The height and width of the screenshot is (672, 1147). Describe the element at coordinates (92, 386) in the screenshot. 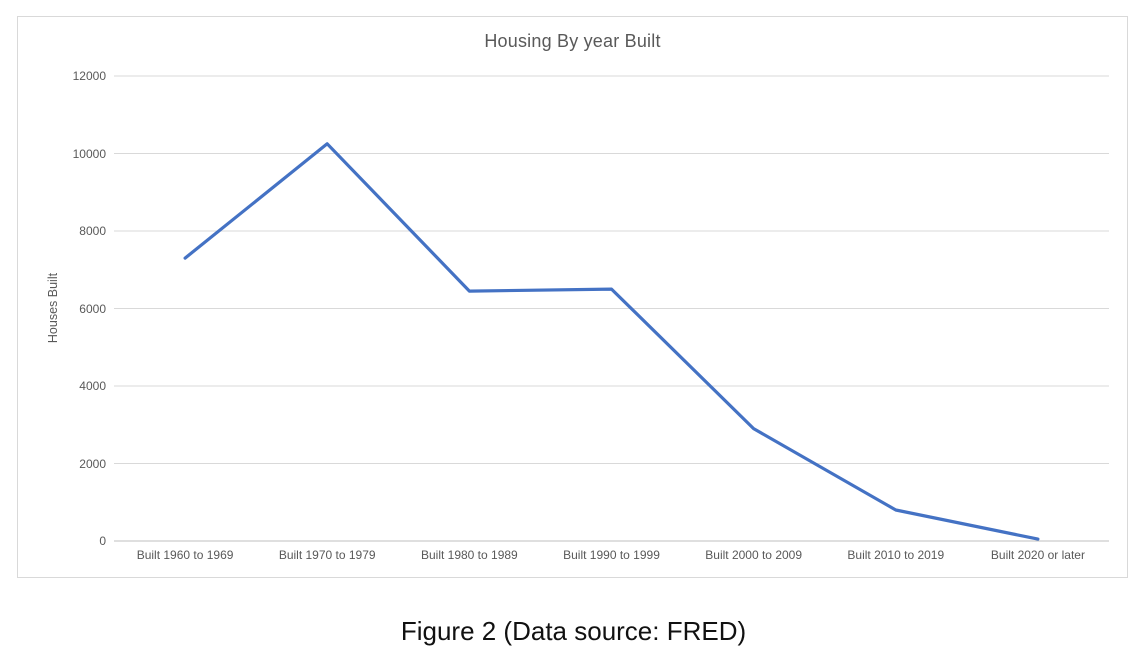

I see `y-tick-label: 4000` at that location.